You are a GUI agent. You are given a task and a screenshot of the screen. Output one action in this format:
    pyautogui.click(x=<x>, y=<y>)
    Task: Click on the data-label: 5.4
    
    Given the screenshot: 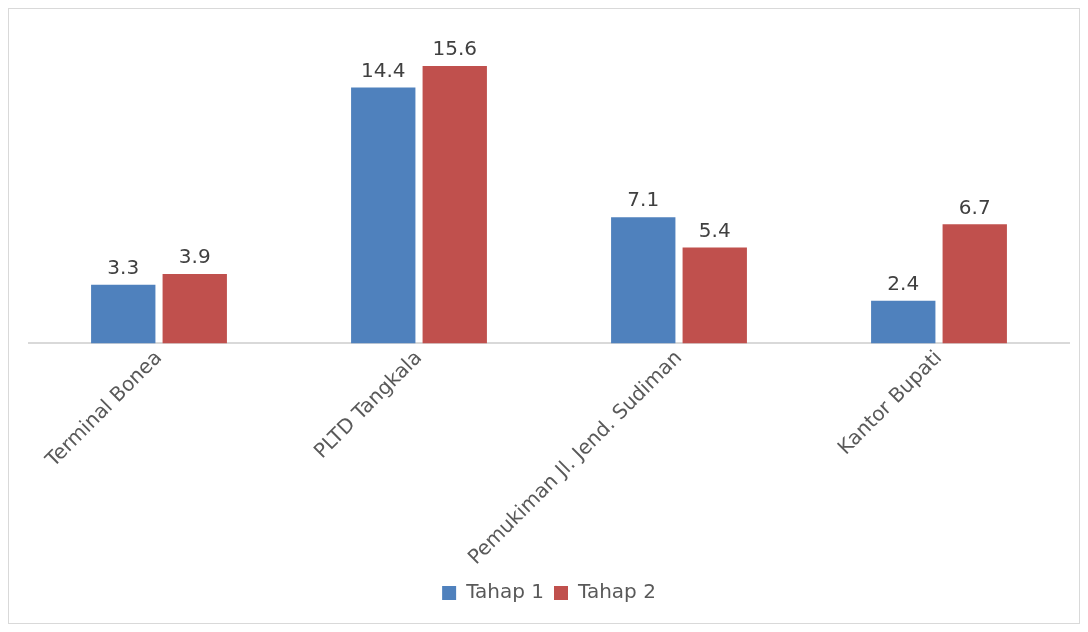 What is the action you would take?
    pyautogui.click(x=714, y=229)
    